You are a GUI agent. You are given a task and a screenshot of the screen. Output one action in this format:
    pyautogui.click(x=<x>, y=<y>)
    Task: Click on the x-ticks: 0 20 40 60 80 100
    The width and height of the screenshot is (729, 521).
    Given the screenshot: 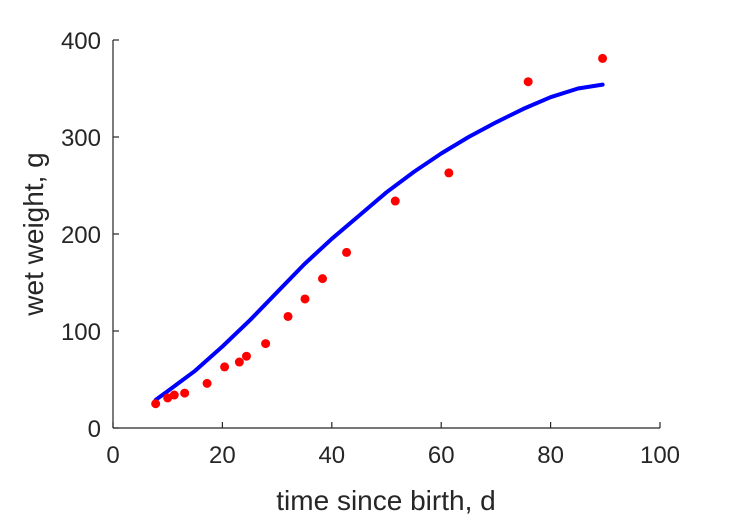 What is the action you would take?
    pyautogui.click(x=393, y=445)
    